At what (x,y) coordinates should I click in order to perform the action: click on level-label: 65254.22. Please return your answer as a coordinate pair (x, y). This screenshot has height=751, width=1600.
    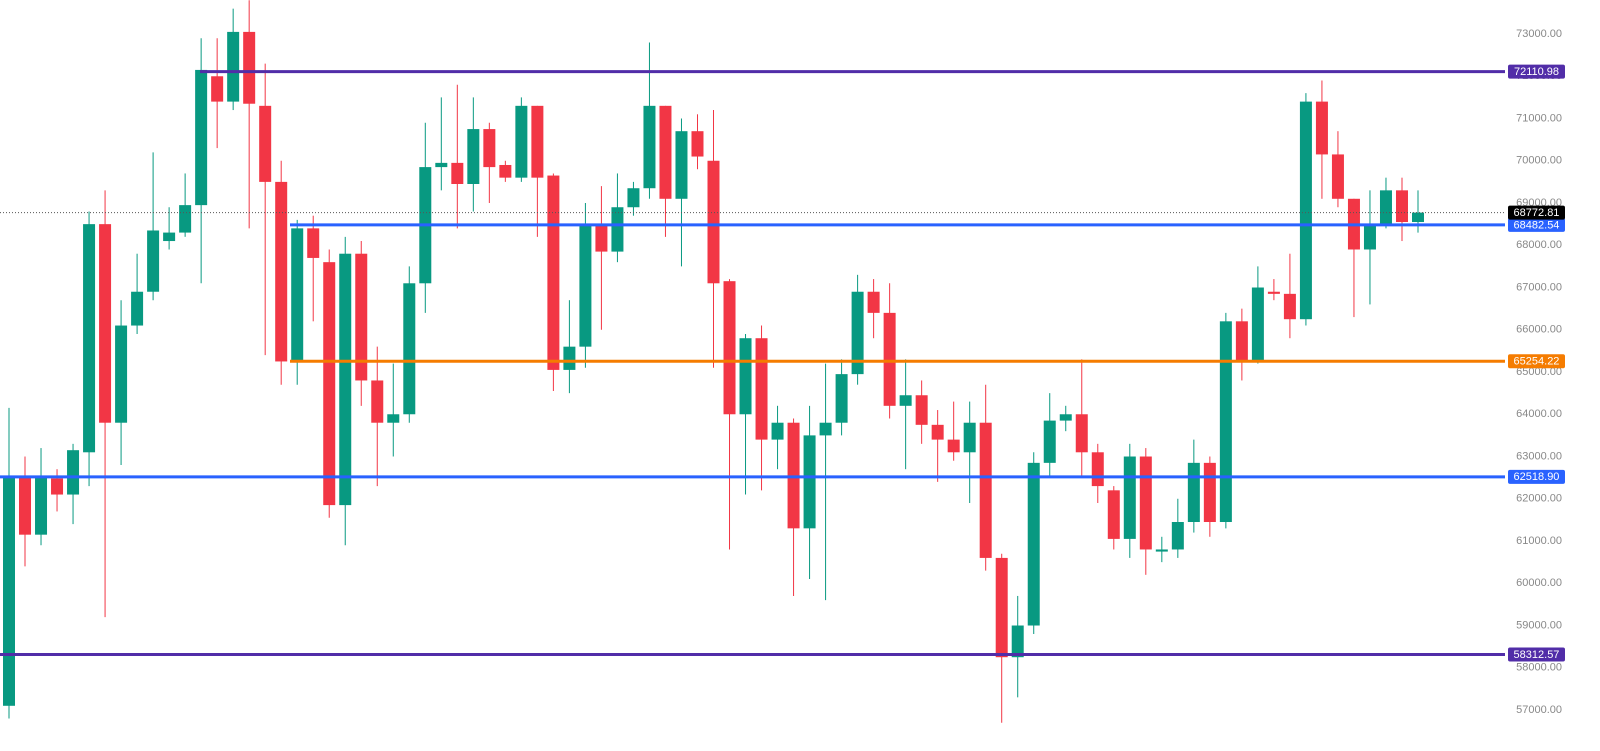
    Looking at the image, I should click on (1537, 362).